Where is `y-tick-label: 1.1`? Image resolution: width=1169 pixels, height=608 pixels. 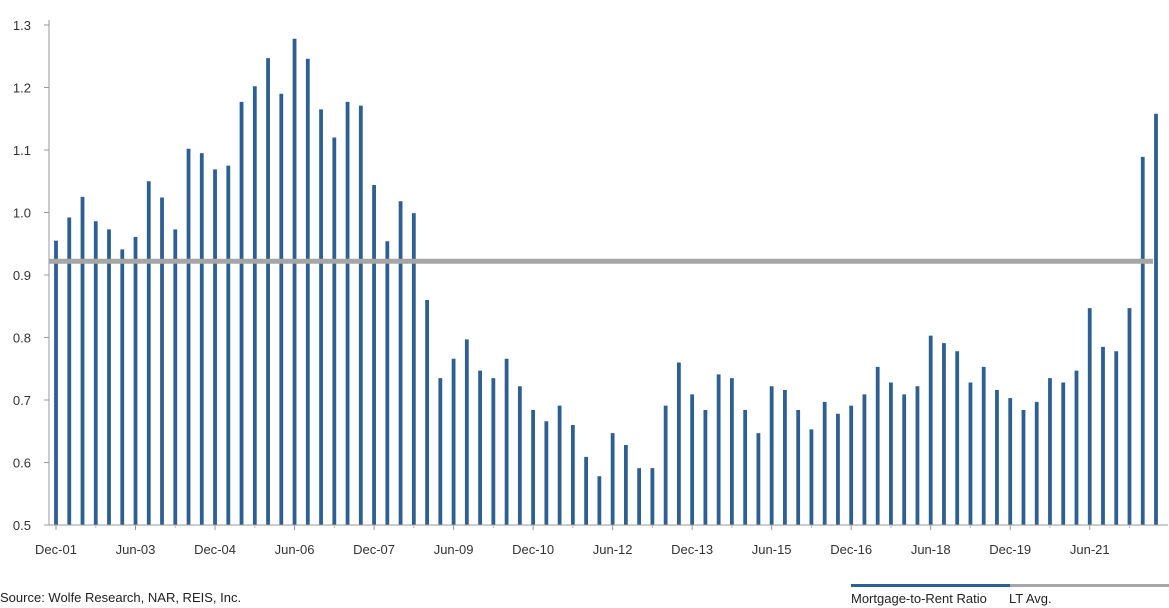
y-tick-label: 1.1 is located at coordinates (22, 150).